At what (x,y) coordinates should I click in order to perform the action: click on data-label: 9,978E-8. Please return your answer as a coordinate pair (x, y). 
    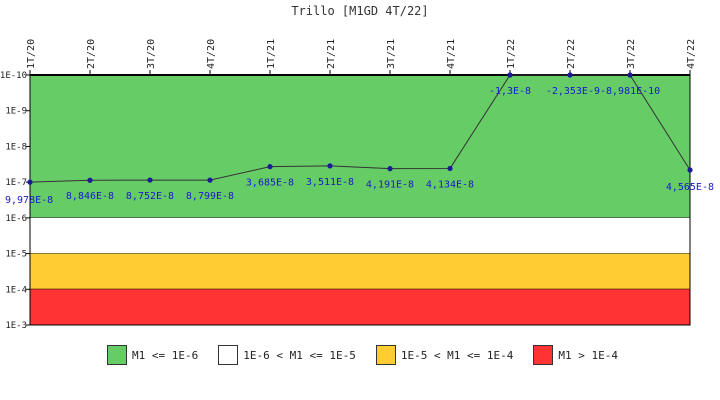
    Looking at the image, I should click on (29, 200).